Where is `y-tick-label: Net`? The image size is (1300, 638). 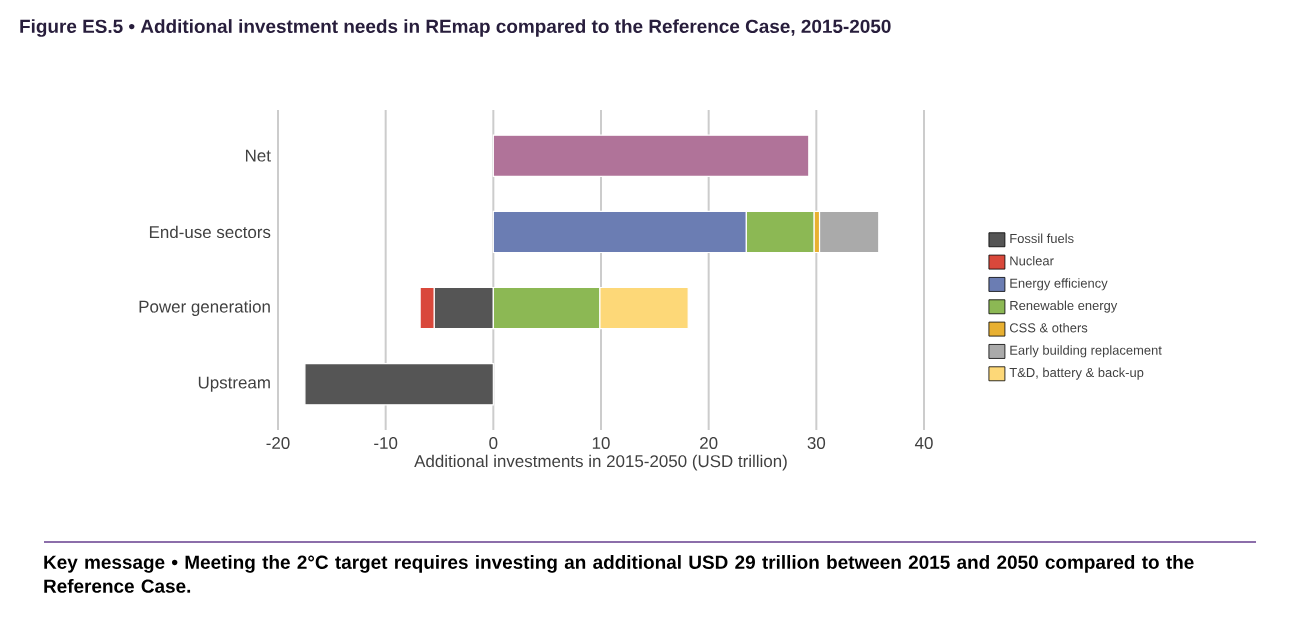
y-tick-label: Net is located at coordinates (258, 155).